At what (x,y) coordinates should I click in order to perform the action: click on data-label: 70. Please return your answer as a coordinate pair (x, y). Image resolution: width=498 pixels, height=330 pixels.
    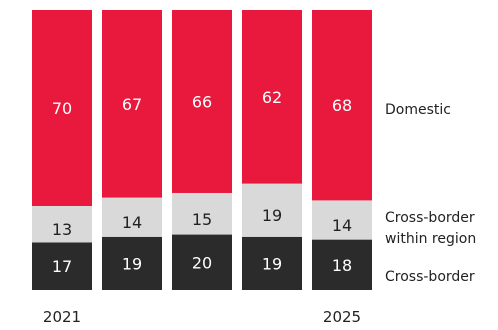
    Looking at the image, I should click on (62, 108).